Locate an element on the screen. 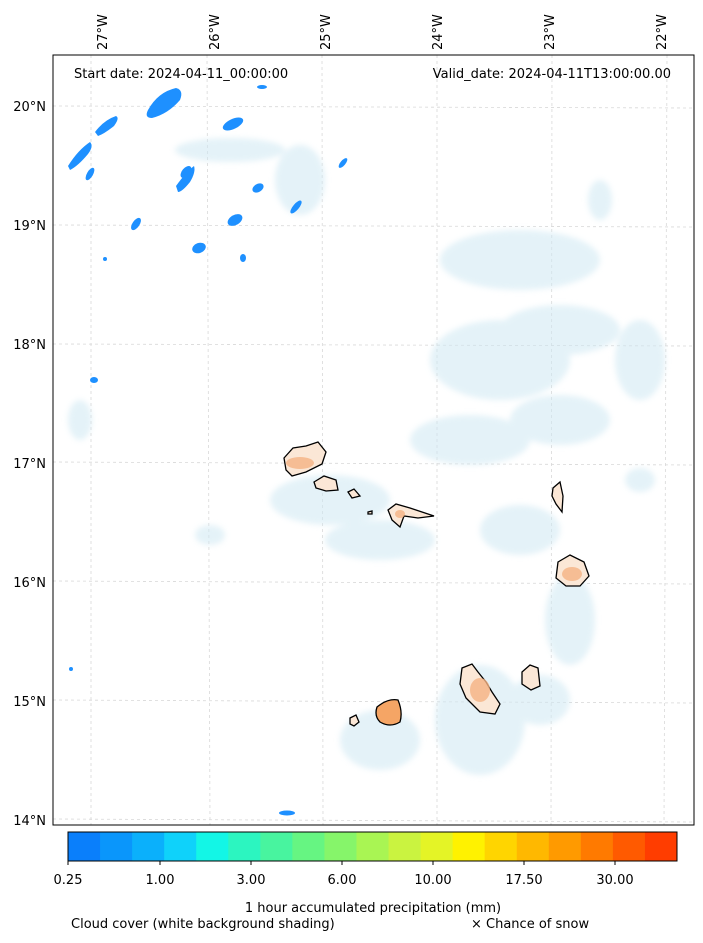 The image size is (703, 943). colorbar-tick-label: 0.25 is located at coordinates (68, 880).